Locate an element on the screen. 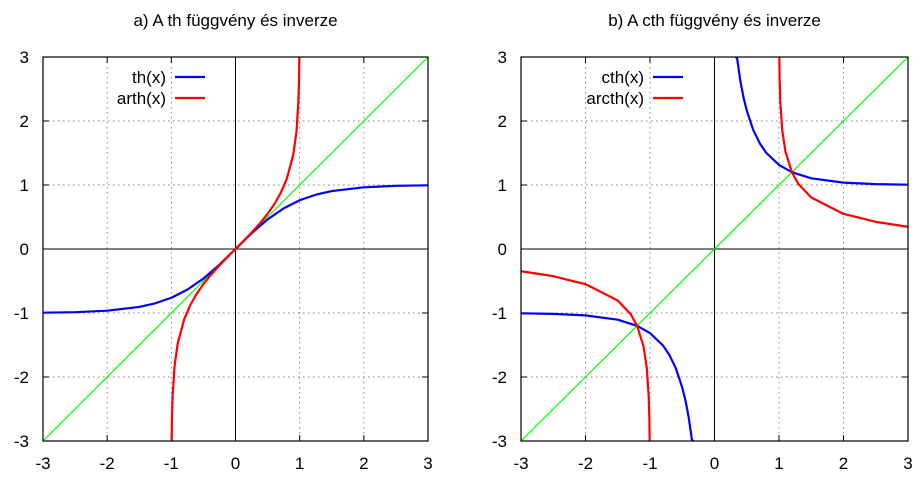  legend-label: arth(x) is located at coordinates (141, 98).